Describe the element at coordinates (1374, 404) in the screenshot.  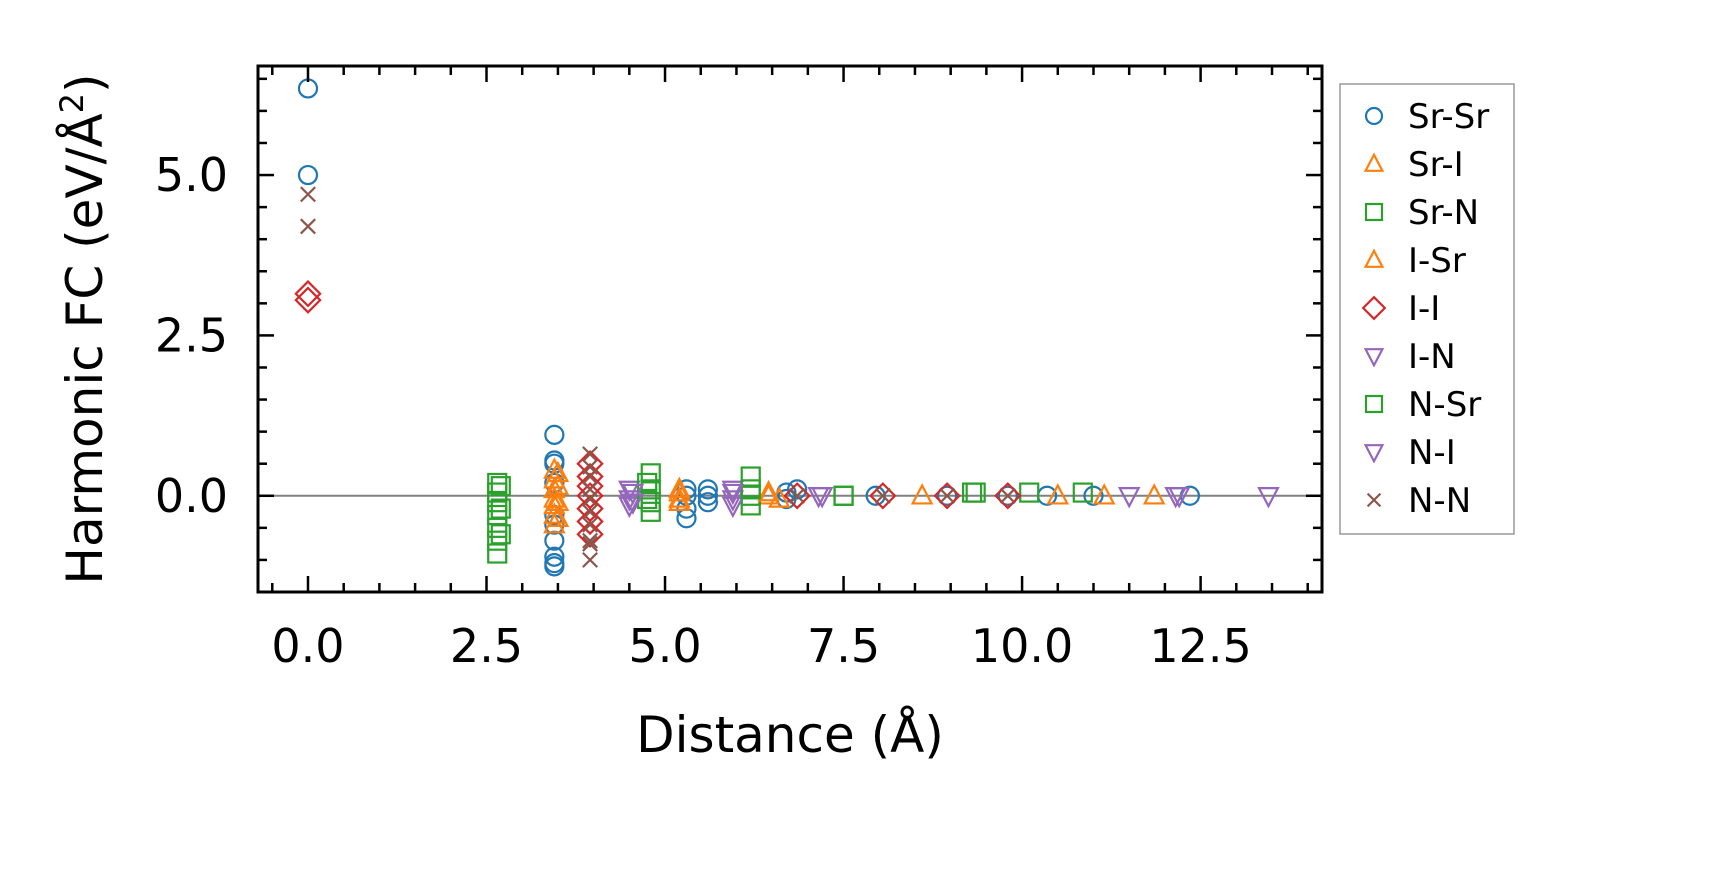
I see `legend-marker-n-sr` at that location.